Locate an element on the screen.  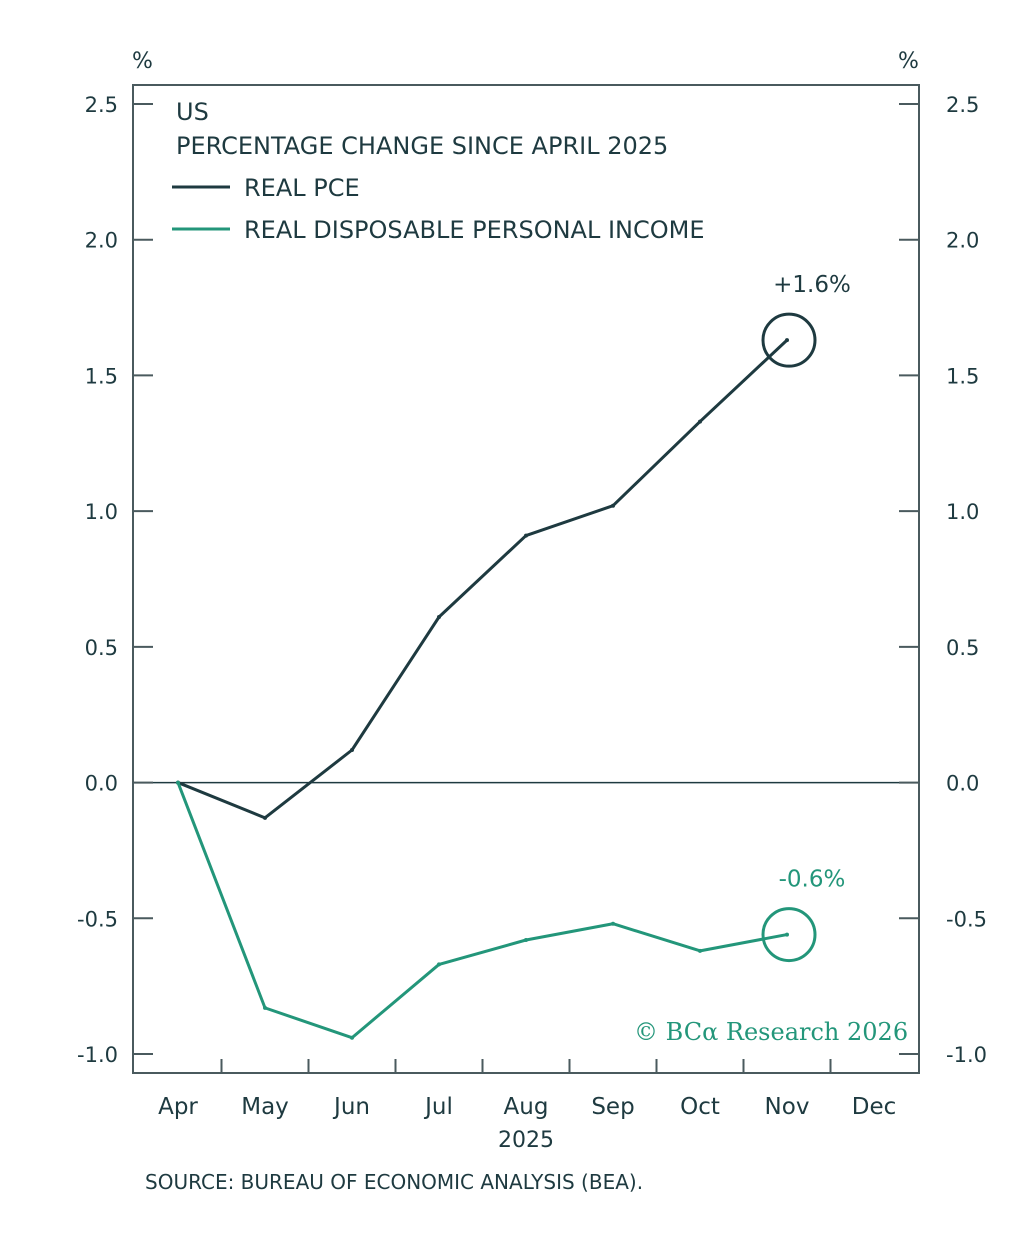
x-tick-label: Dec is located at coordinates (874, 1107).